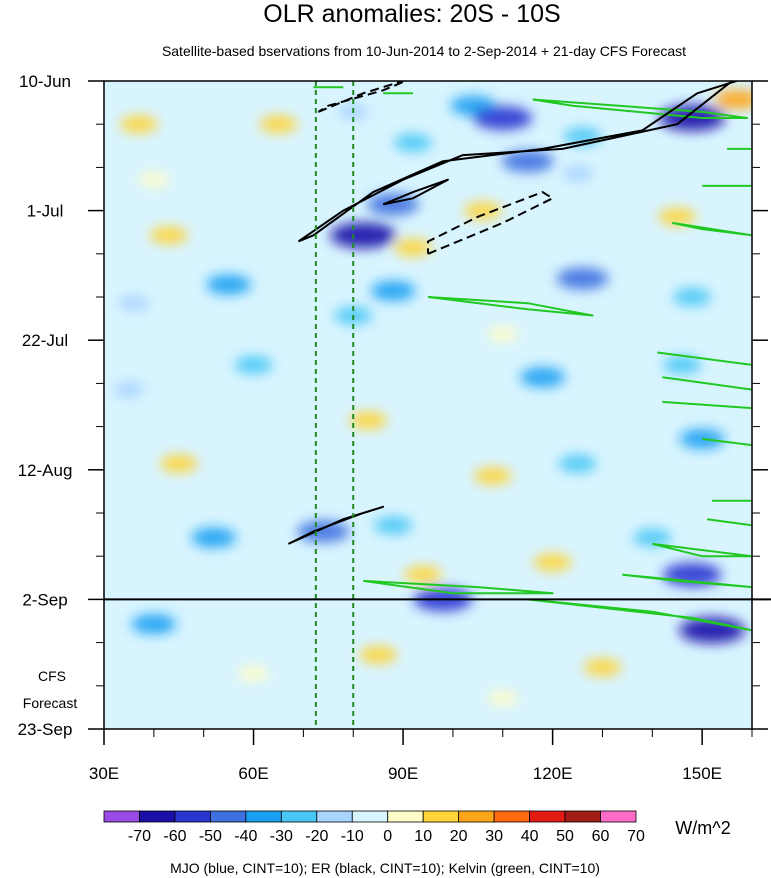 The height and width of the screenshot is (878, 771). Describe the element at coordinates (104, 773) in the screenshot. I see `x-tick-label: 30E` at that location.